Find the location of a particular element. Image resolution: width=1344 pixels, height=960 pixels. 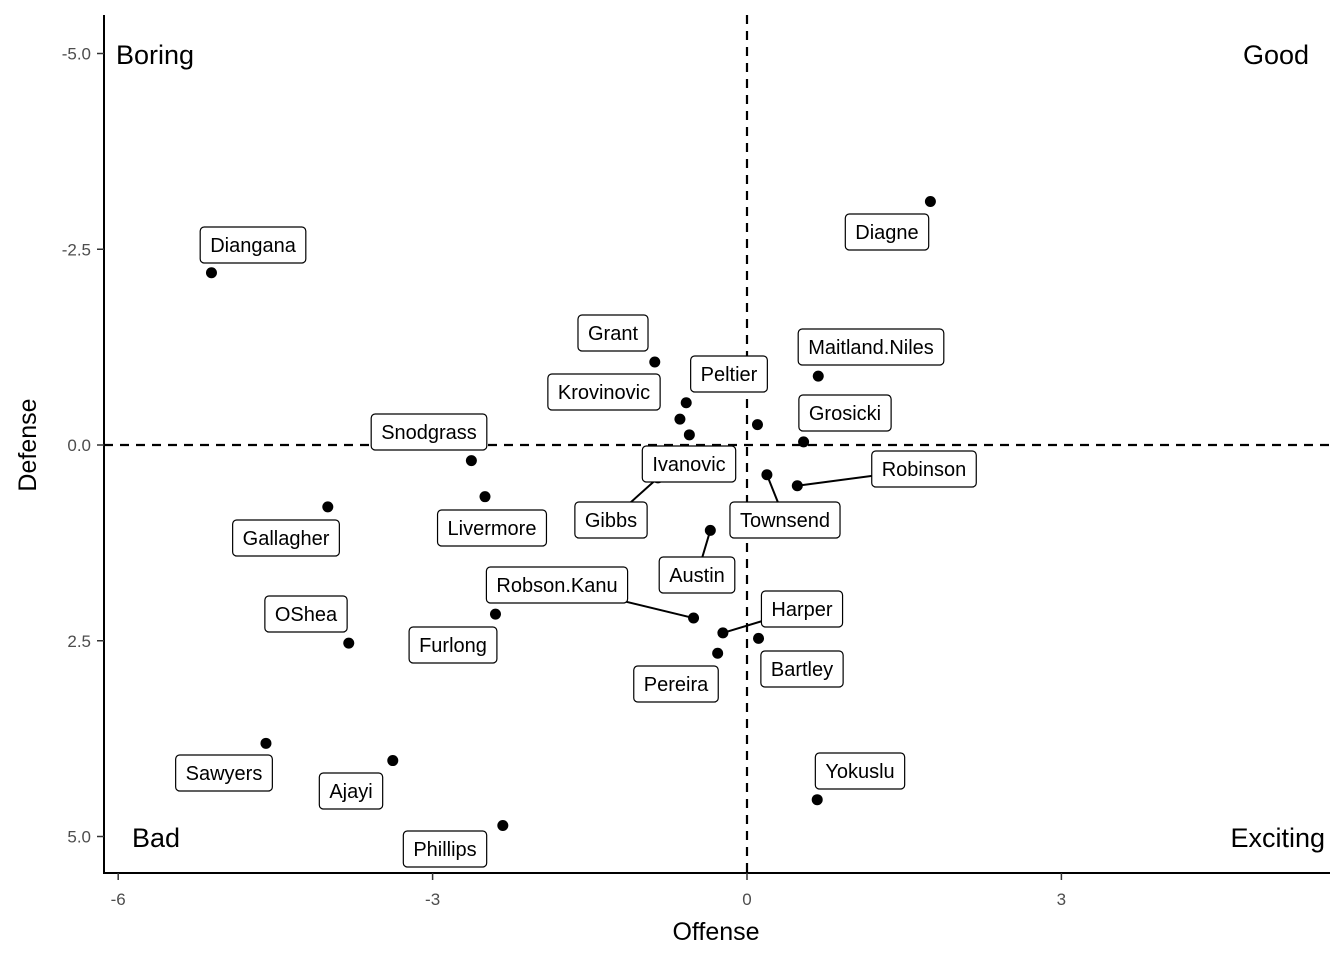

point-label: Austin is located at coordinates (697, 575).